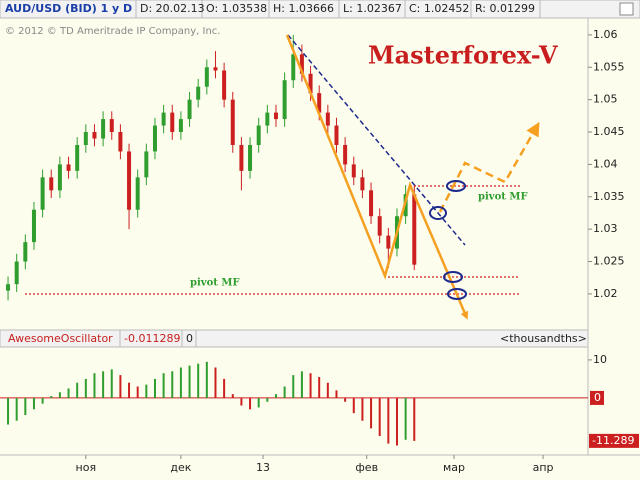 The image size is (640, 480). I want to click on header-close: C: 1.02452, so click(439, 8).